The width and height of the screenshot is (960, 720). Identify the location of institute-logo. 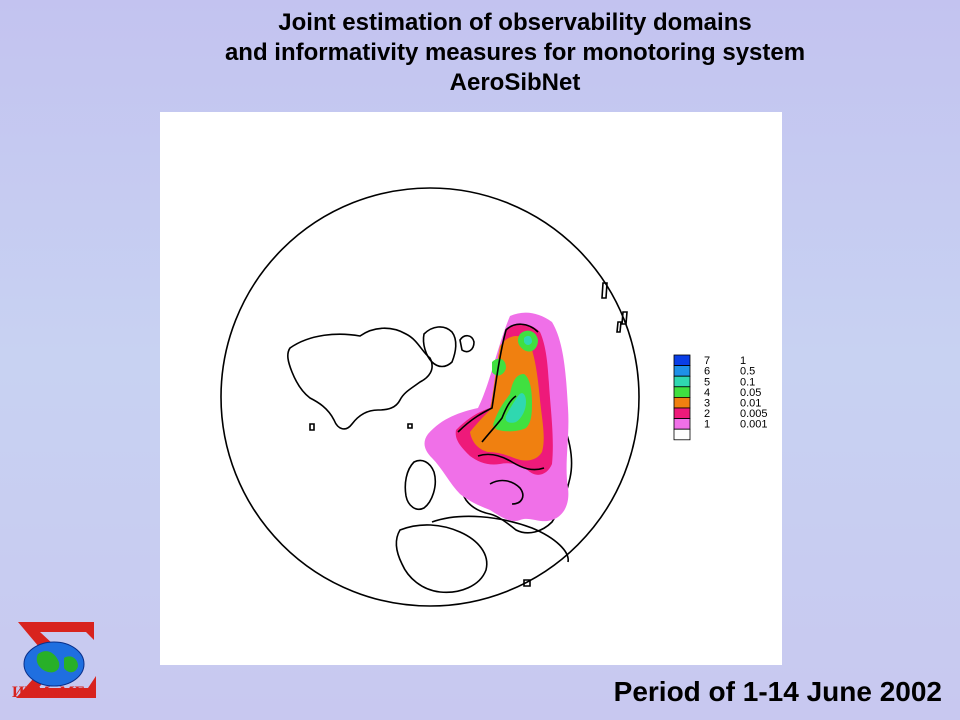
(56, 660).